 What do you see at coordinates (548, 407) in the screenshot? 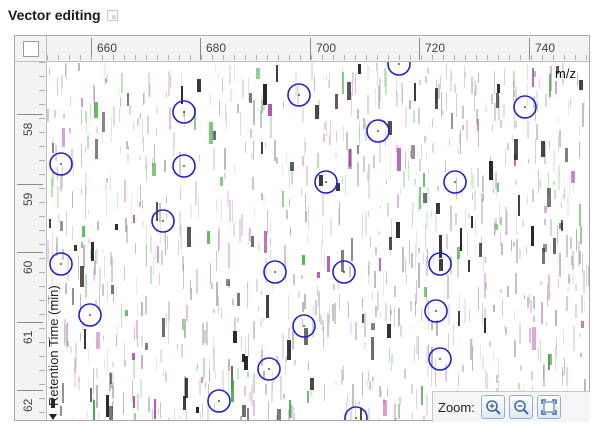
I see `fit-to-window-button` at bounding box center [548, 407].